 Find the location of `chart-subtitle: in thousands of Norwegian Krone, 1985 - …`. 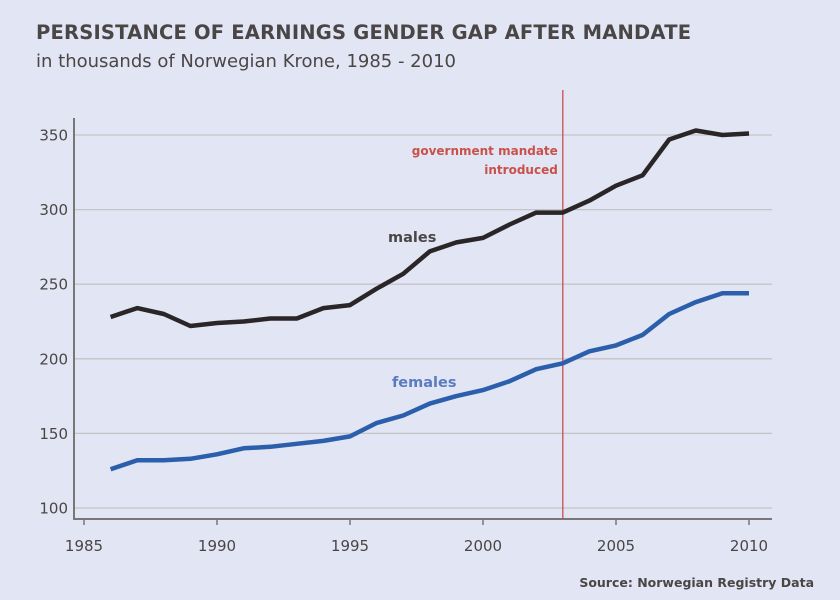

chart-subtitle: in thousands of Norwegian Krone, 1985 - … is located at coordinates (246, 61).